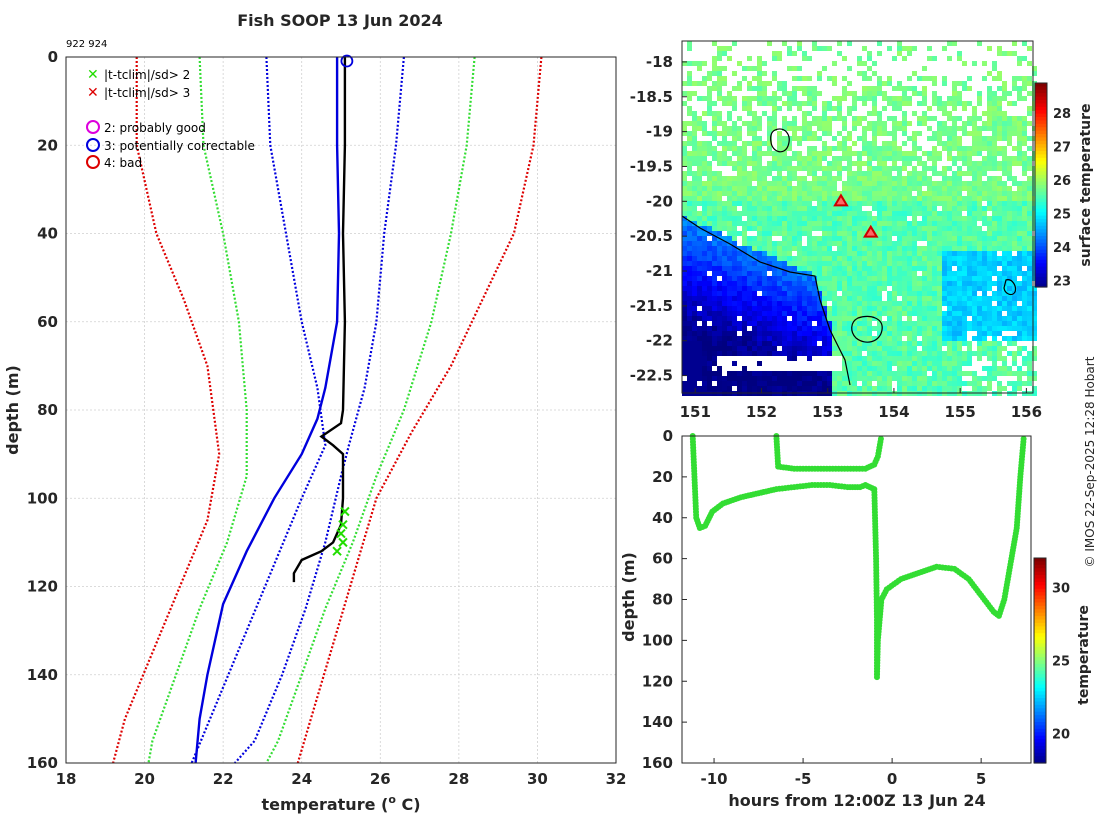 The image size is (1100, 820). I want to click on colorbar-tick-label: 27, so click(1062, 148).